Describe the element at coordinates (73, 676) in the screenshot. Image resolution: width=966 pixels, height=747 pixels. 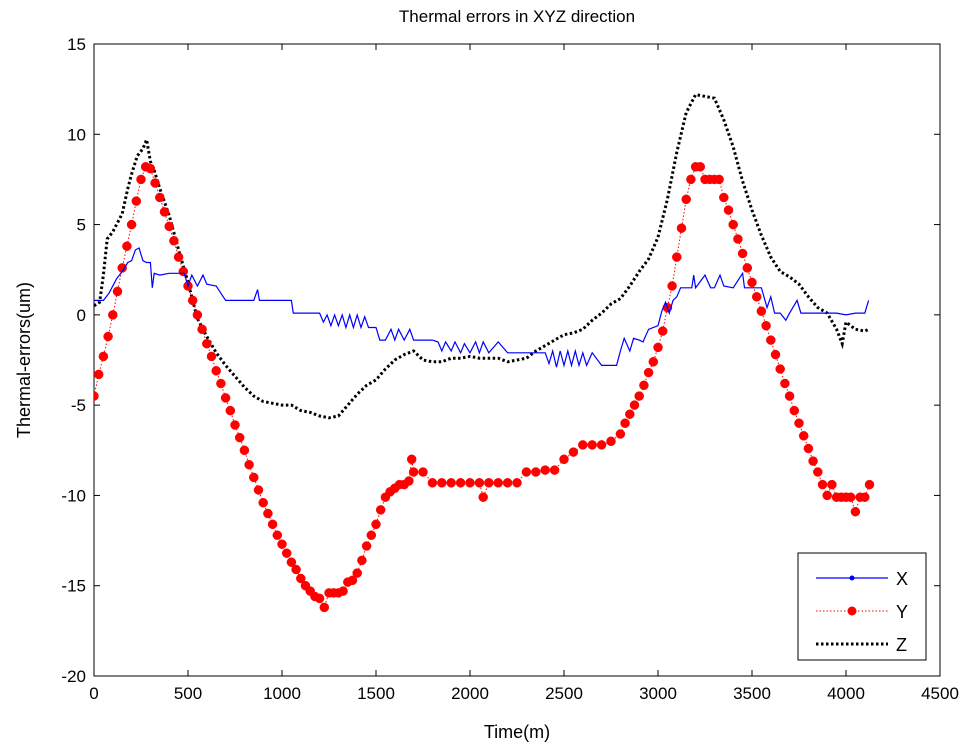
I see `y-tick-label: -20` at that location.